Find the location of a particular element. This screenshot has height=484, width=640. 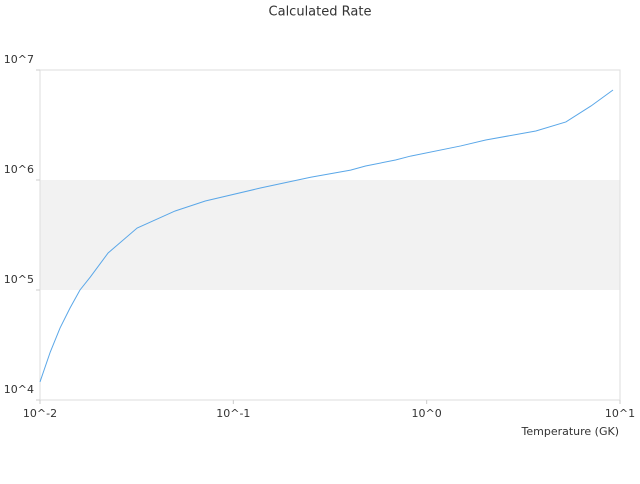

x-axis-label: Temperature (GK) is located at coordinates (570, 431).